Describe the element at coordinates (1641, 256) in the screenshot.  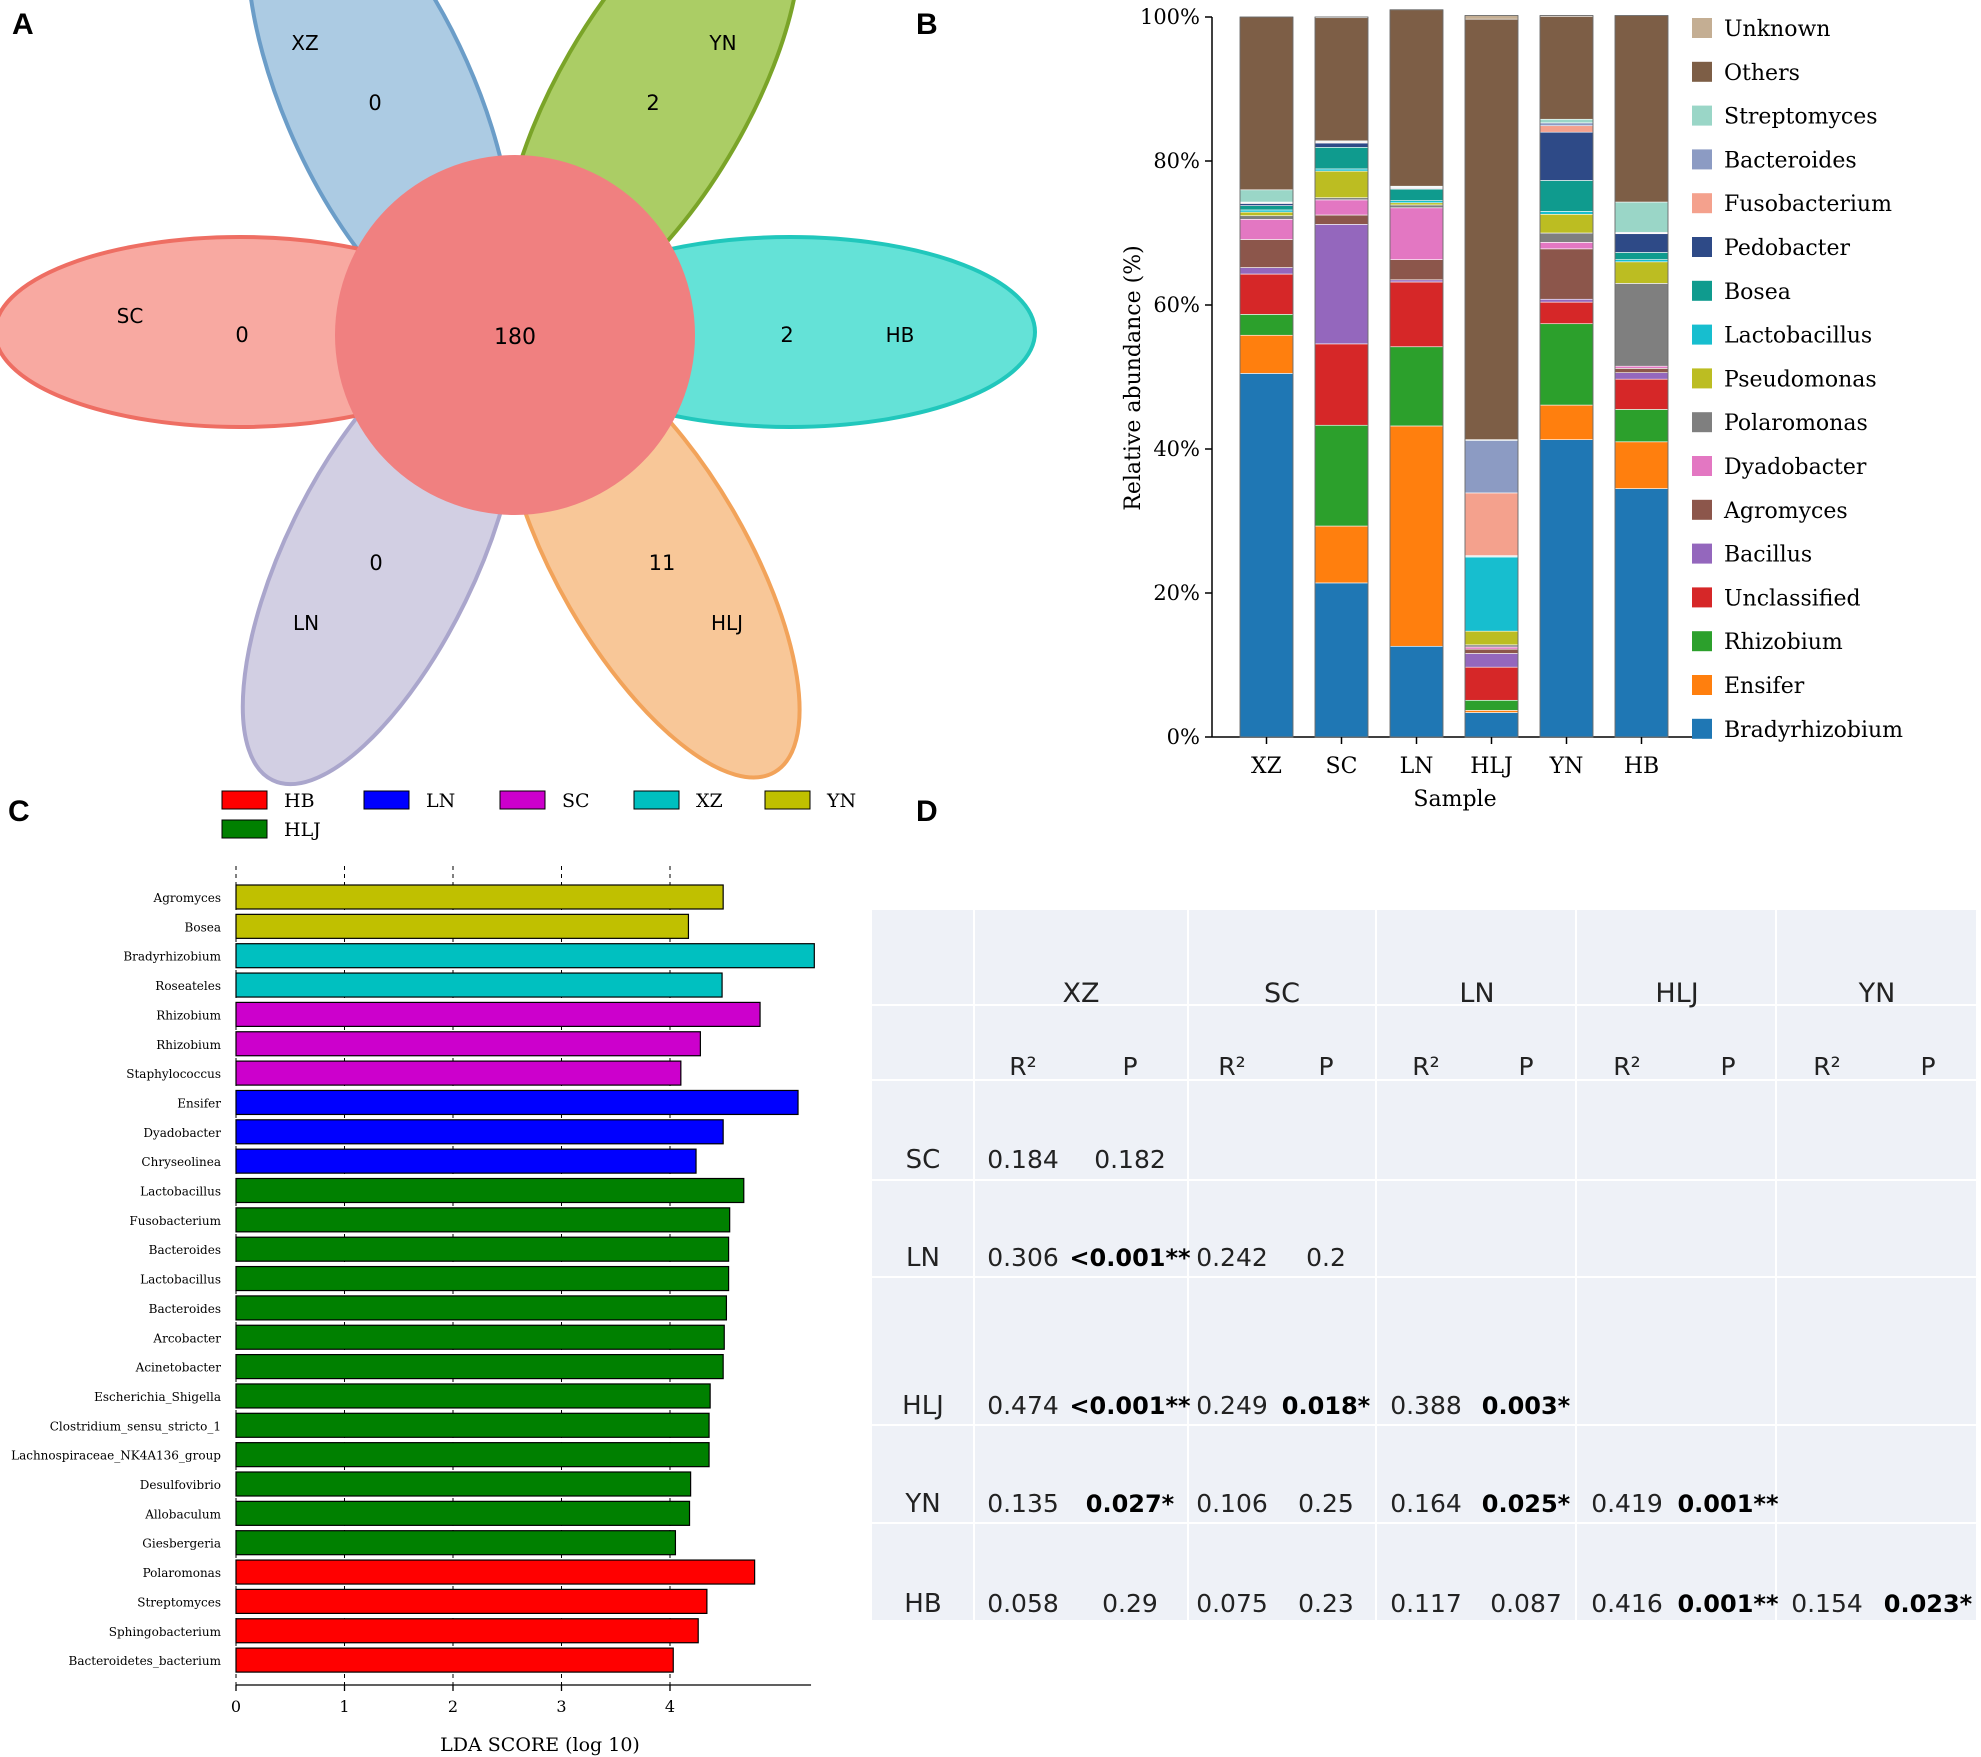
I see `bar-segment-hb-bosea` at that location.